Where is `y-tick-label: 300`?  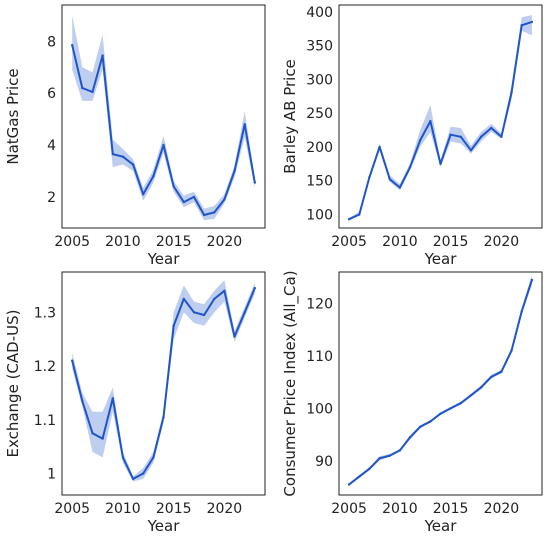 y-tick-label: 300 is located at coordinates (319, 80).